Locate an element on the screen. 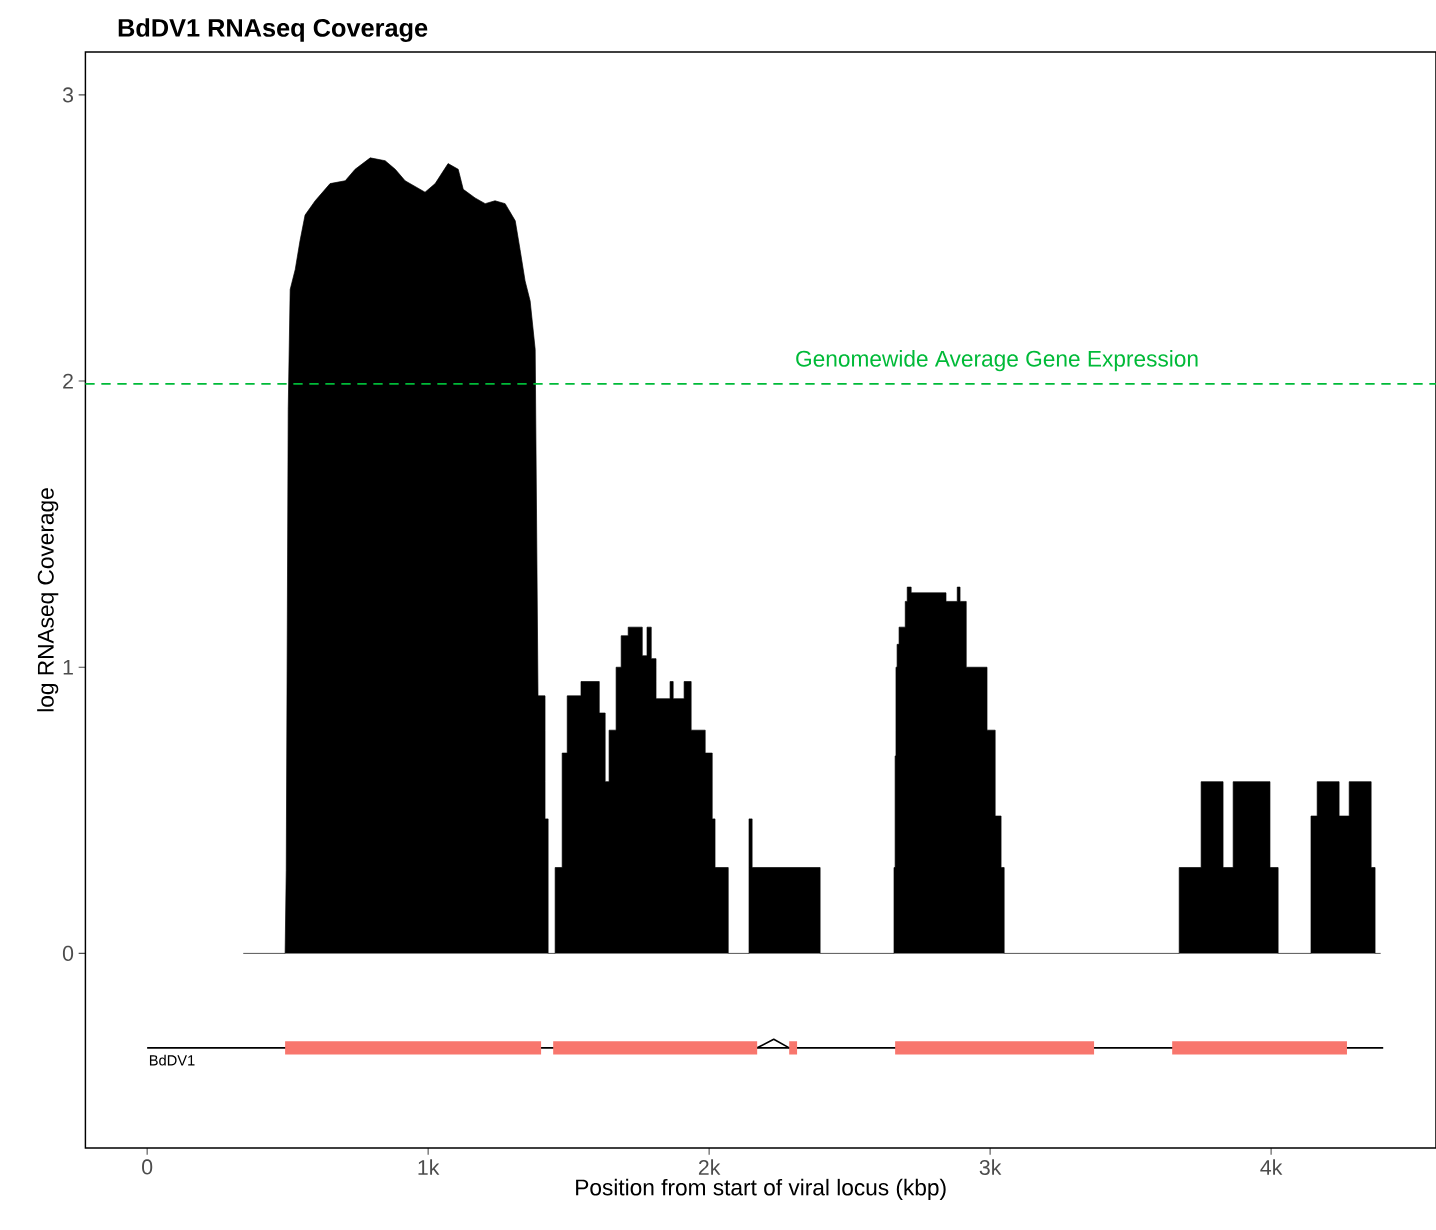  annotation: BdDV1 is located at coordinates (172, 1060).